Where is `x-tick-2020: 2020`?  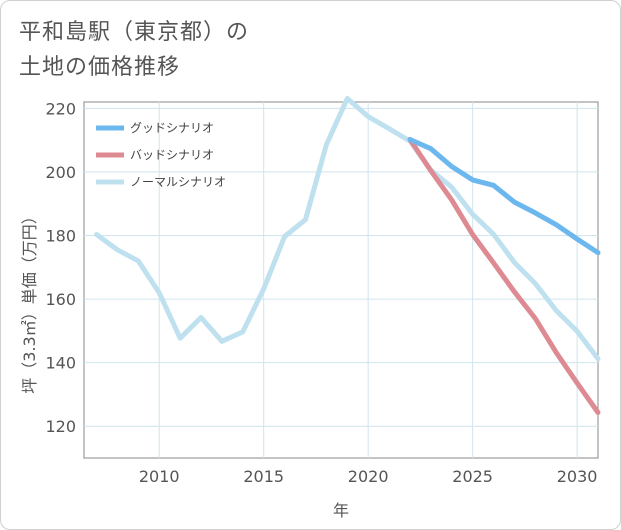 x-tick-2020: 2020 is located at coordinates (368, 476).